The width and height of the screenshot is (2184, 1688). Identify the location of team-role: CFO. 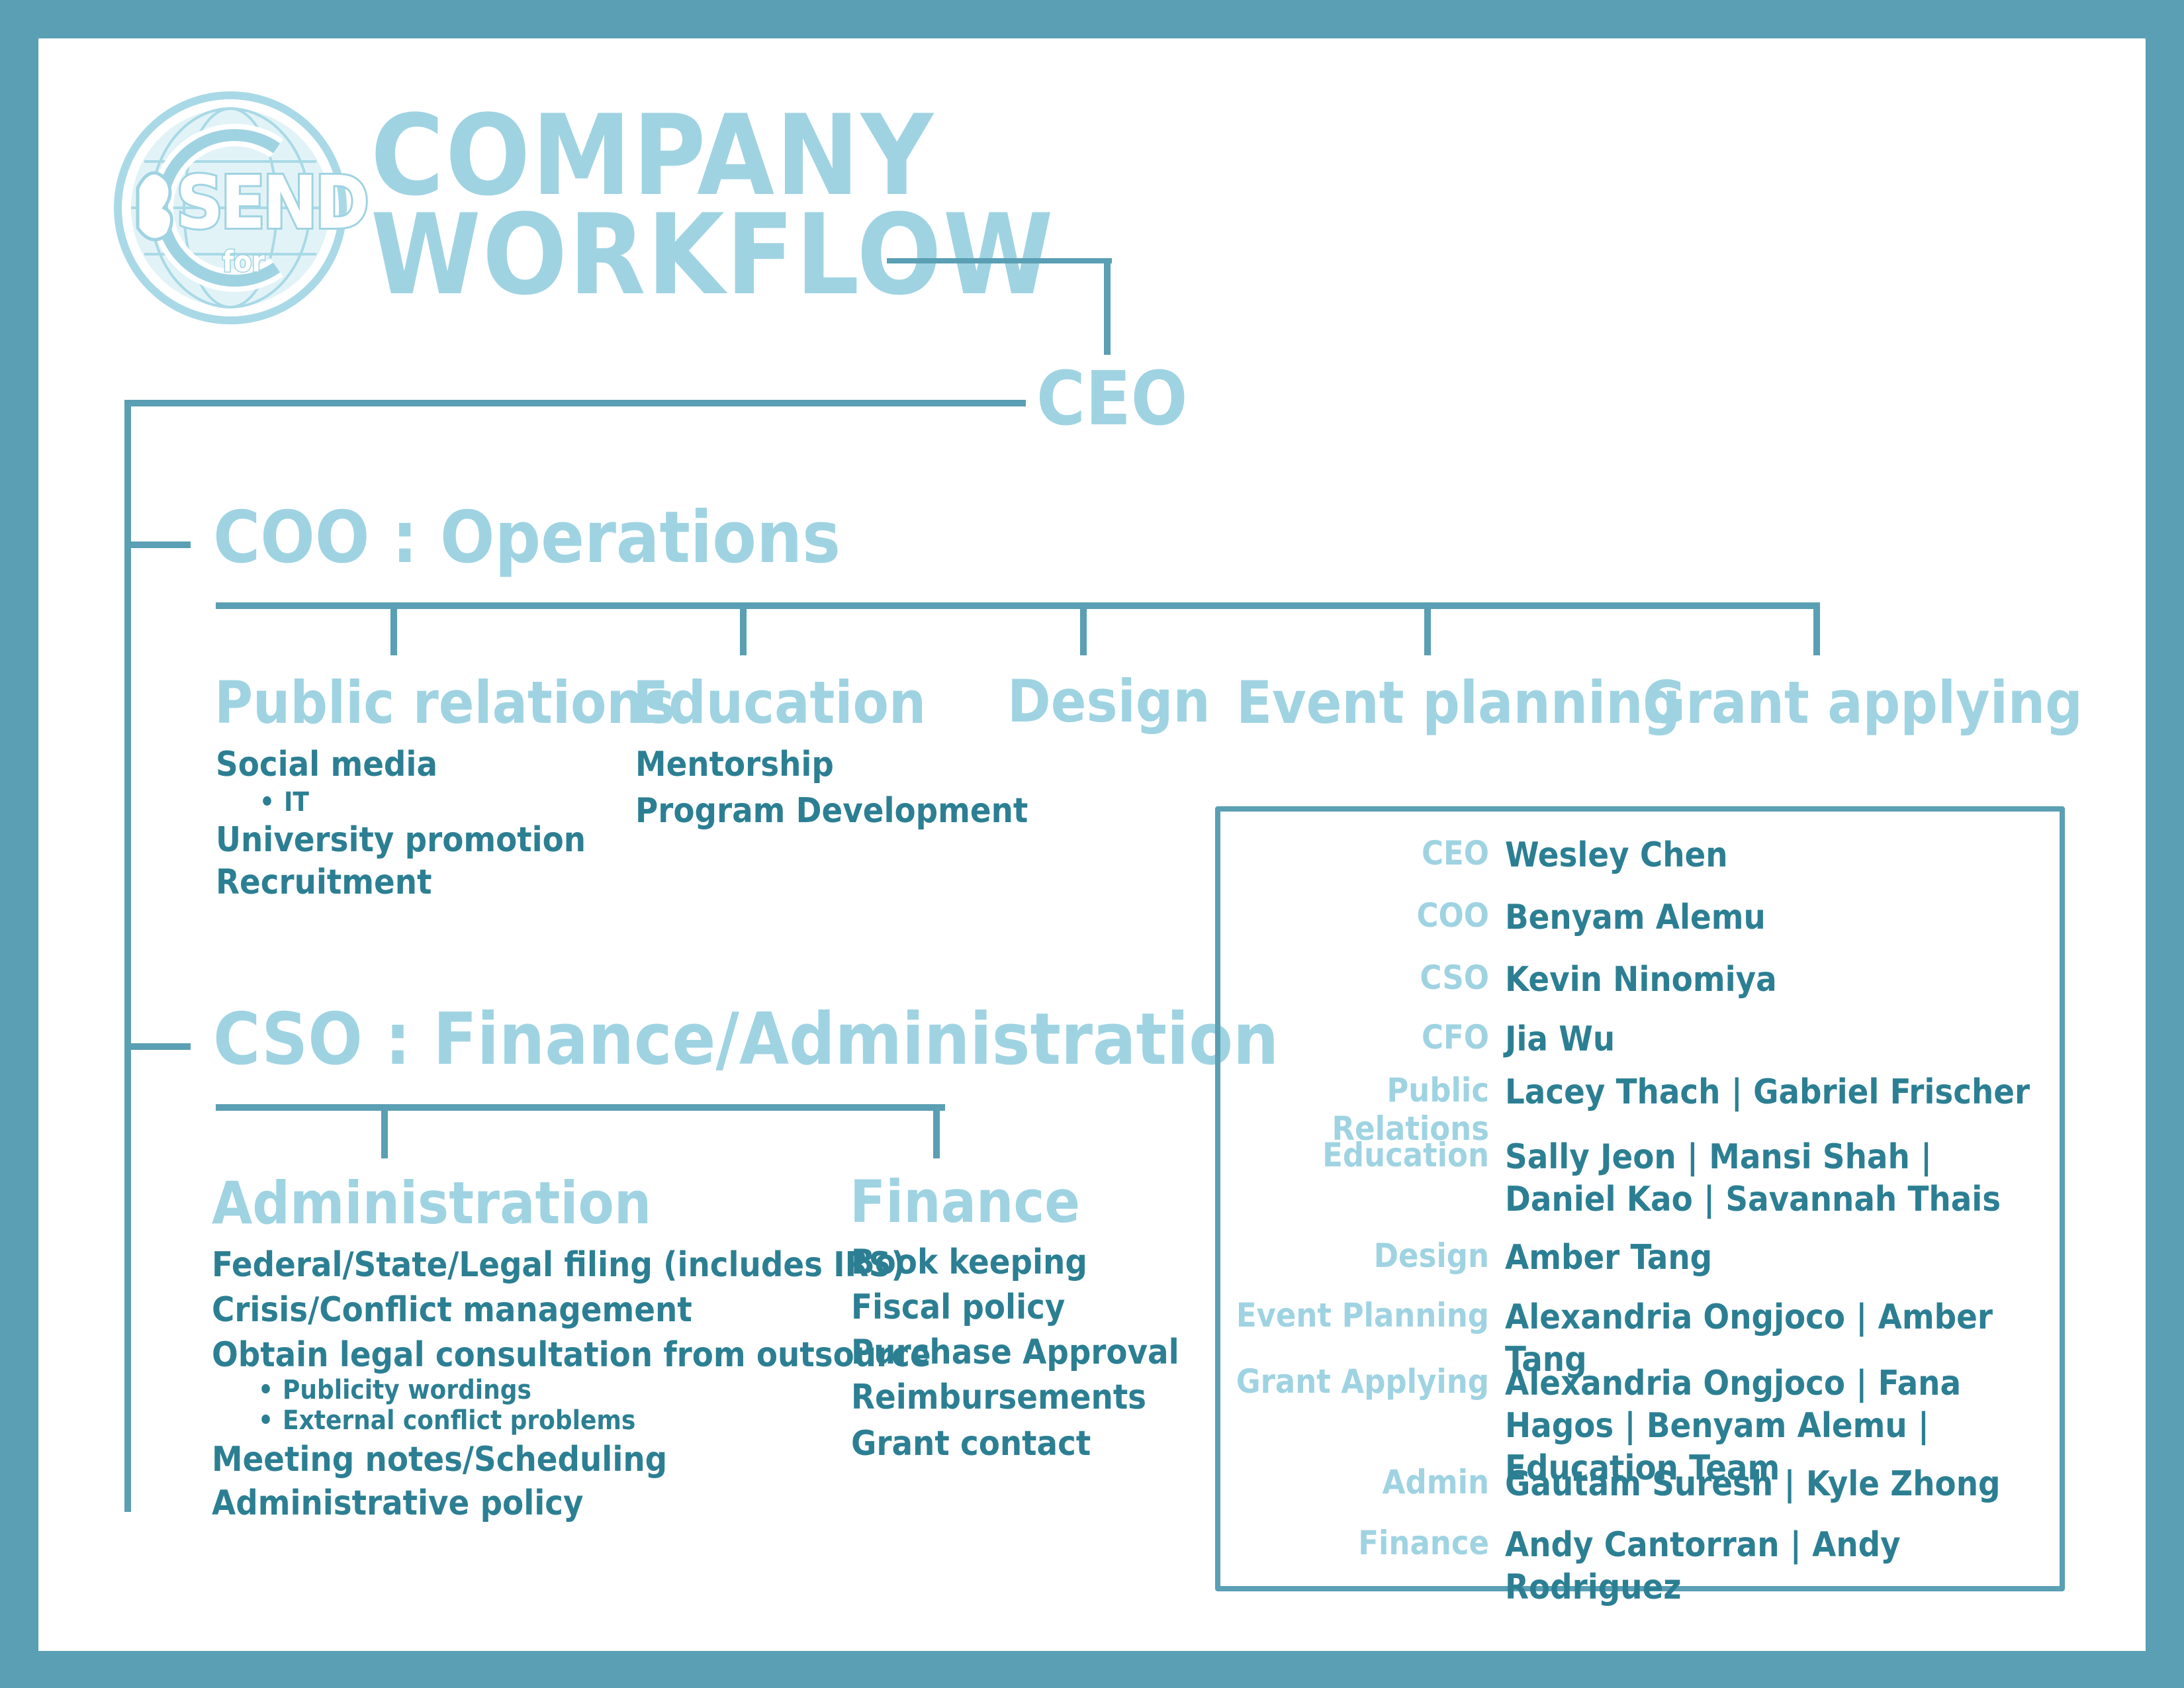
(1456, 1037).